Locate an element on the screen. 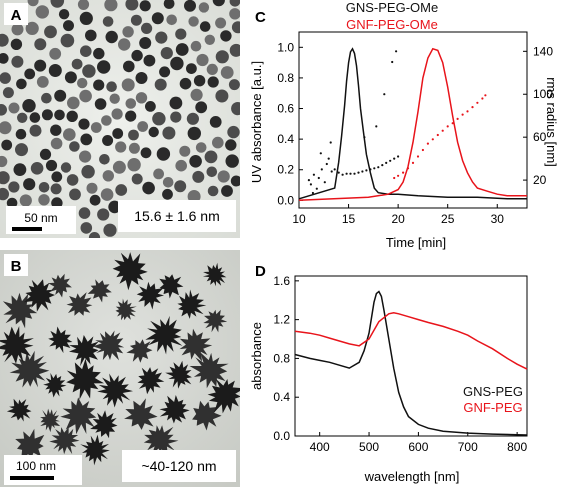 The width and height of the screenshot is (567, 487). size-label-a: 15.6 ± 1.6 nm is located at coordinates (177, 216).